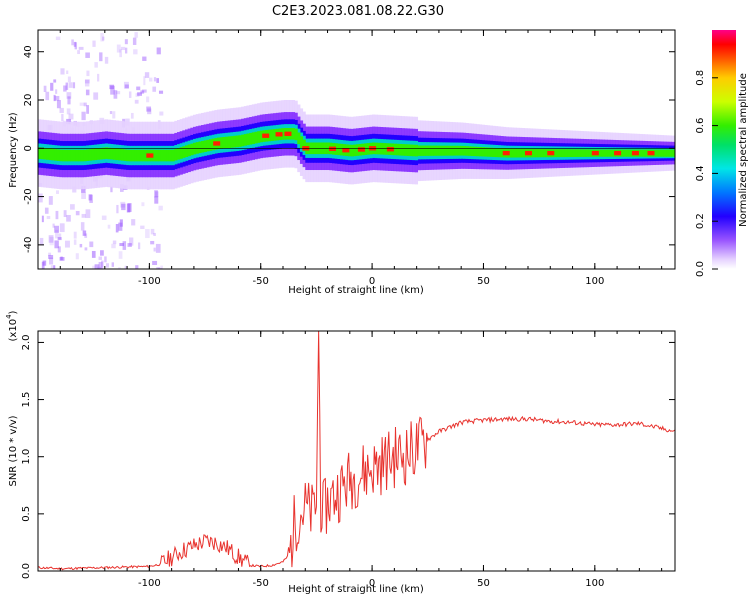 This screenshot has height=600, width=750. Describe the element at coordinates (26, 457) in the screenshot. I see `snr-y-tick-label: 1.0` at that location.